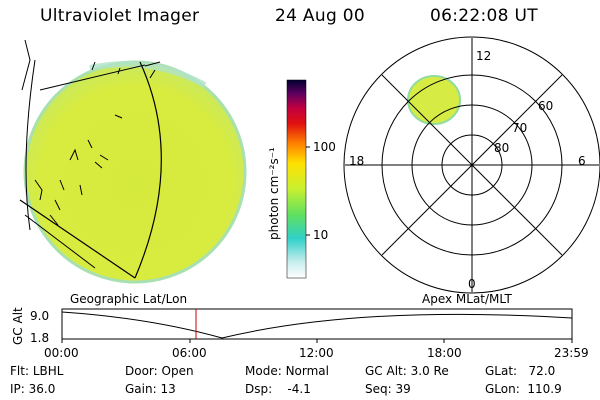  What do you see at coordinates (274, 193) in the screenshot?
I see `colorbar-unit-label: photon cm⁻²s⁻¹` at bounding box center [274, 193].